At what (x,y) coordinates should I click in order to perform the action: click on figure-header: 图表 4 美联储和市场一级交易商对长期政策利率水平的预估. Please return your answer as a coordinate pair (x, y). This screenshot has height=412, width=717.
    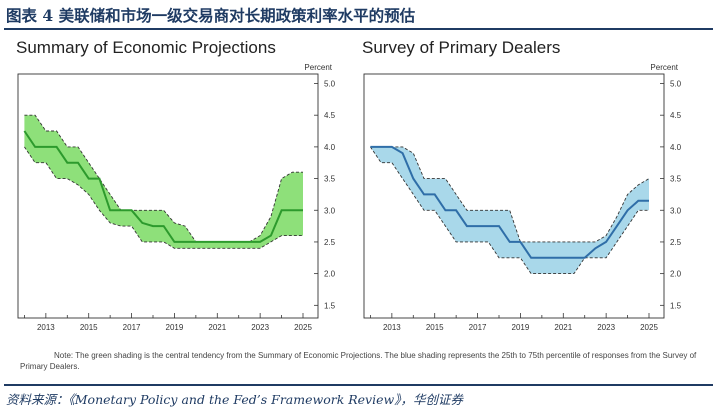
    Looking at the image, I should click on (358, 16).